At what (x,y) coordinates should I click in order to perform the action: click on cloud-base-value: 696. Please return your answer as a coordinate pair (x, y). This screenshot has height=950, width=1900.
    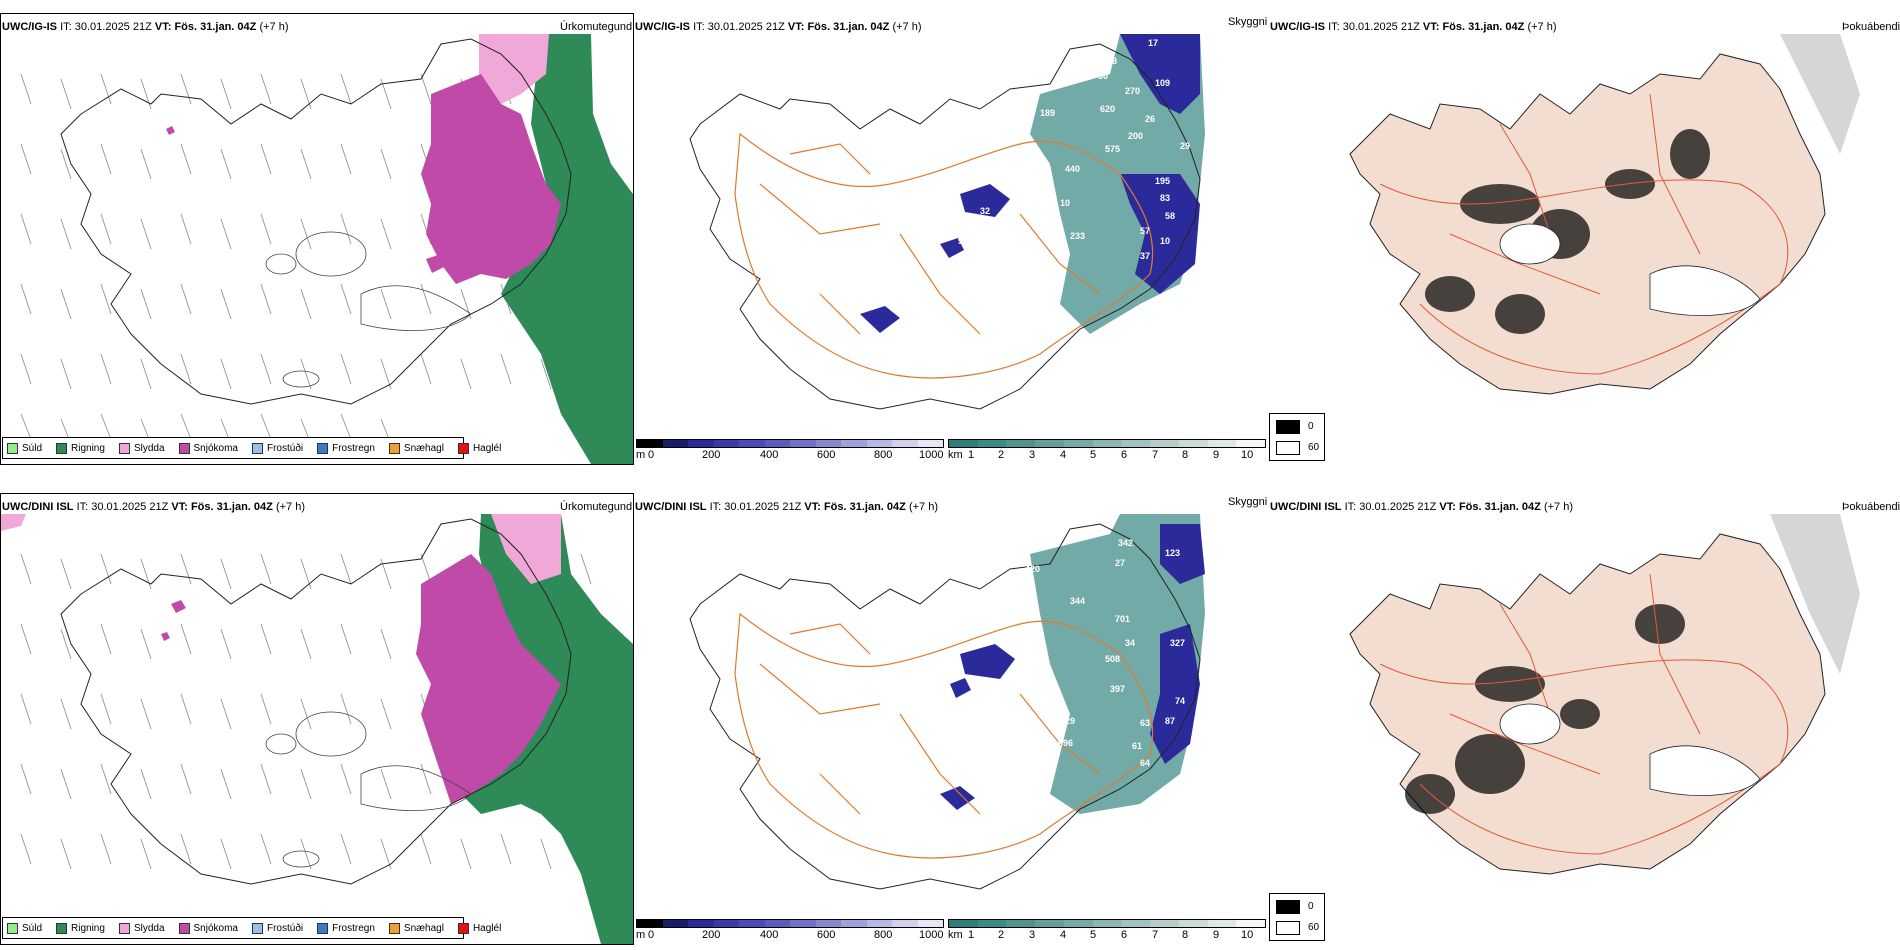
    Looking at the image, I should click on (1065, 743).